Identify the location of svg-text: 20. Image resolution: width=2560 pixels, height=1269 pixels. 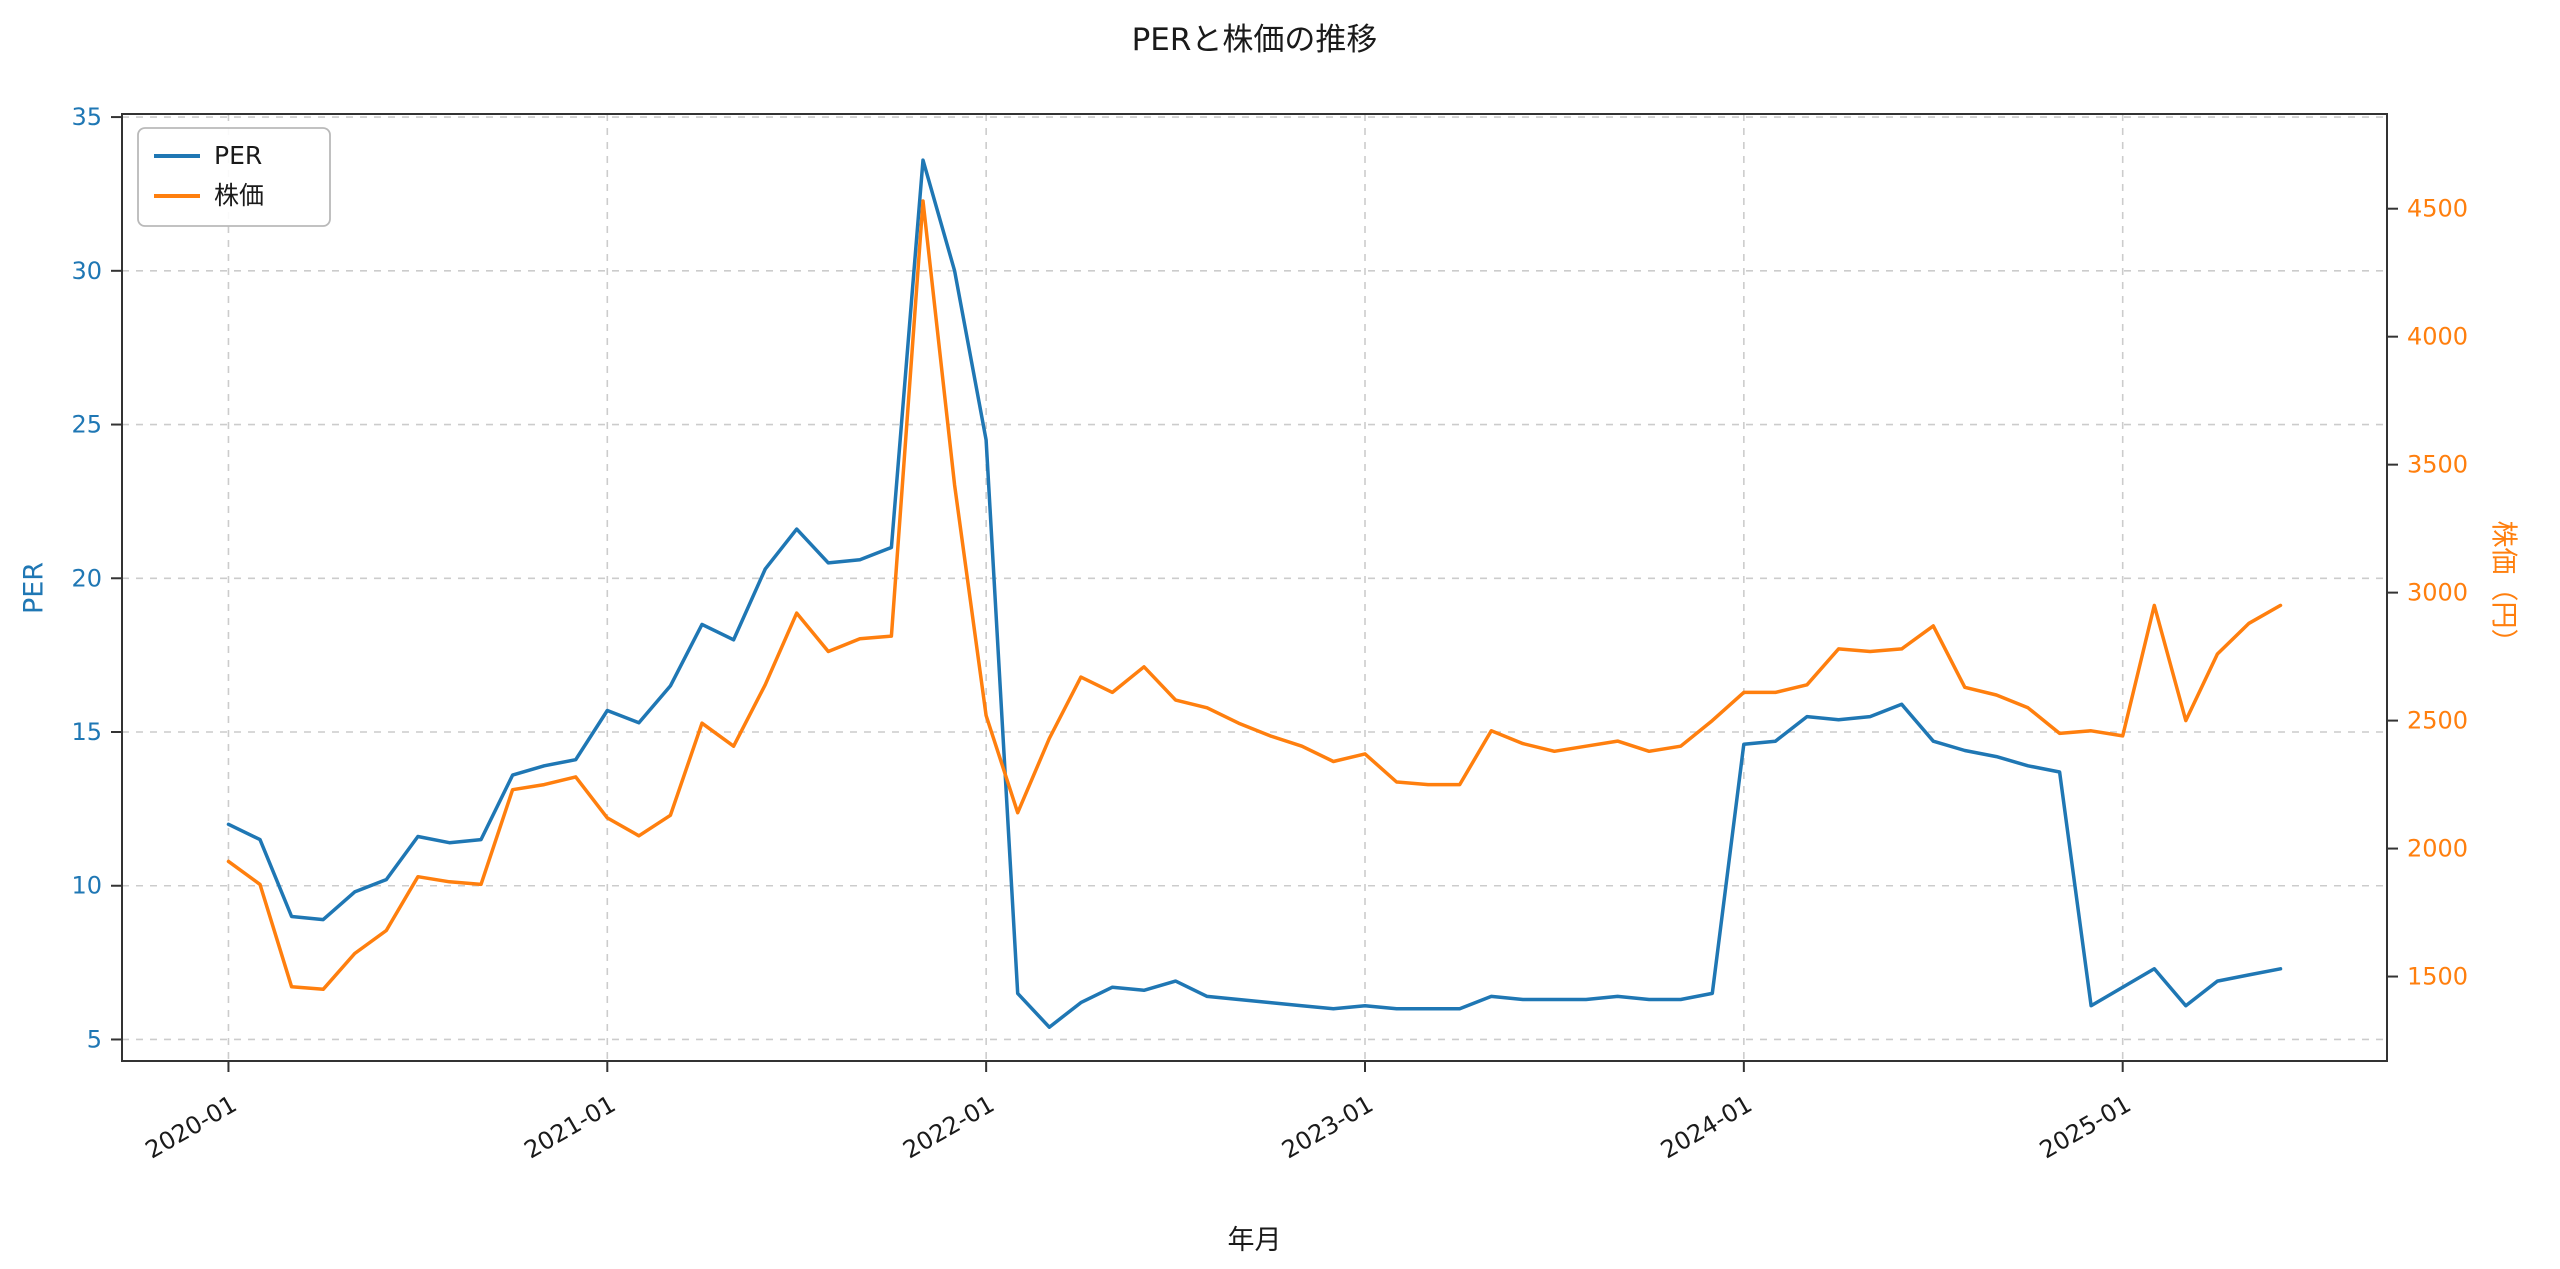
(86, 578).